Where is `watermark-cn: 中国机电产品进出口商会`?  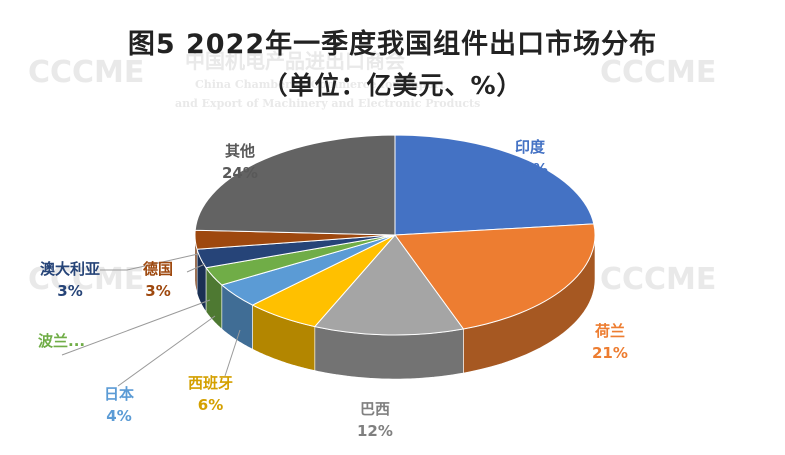
watermark-cn: 中国机电产品进出口商会 is located at coordinates (295, 61).